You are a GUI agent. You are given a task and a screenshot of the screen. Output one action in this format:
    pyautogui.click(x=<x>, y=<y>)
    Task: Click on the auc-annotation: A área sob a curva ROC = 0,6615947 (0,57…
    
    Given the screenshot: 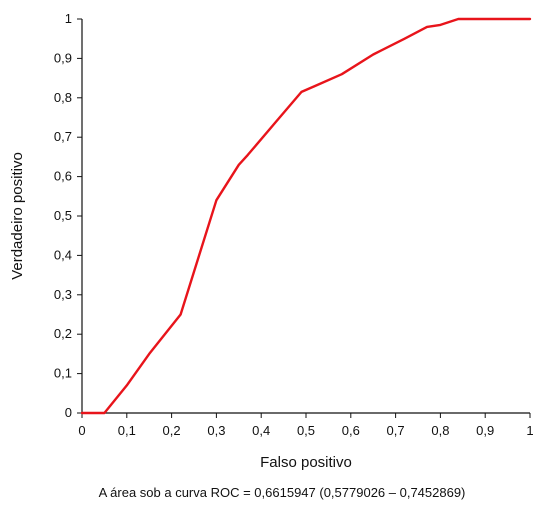 What is the action you would take?
    pyautogui.click(x=282, y=492)
    